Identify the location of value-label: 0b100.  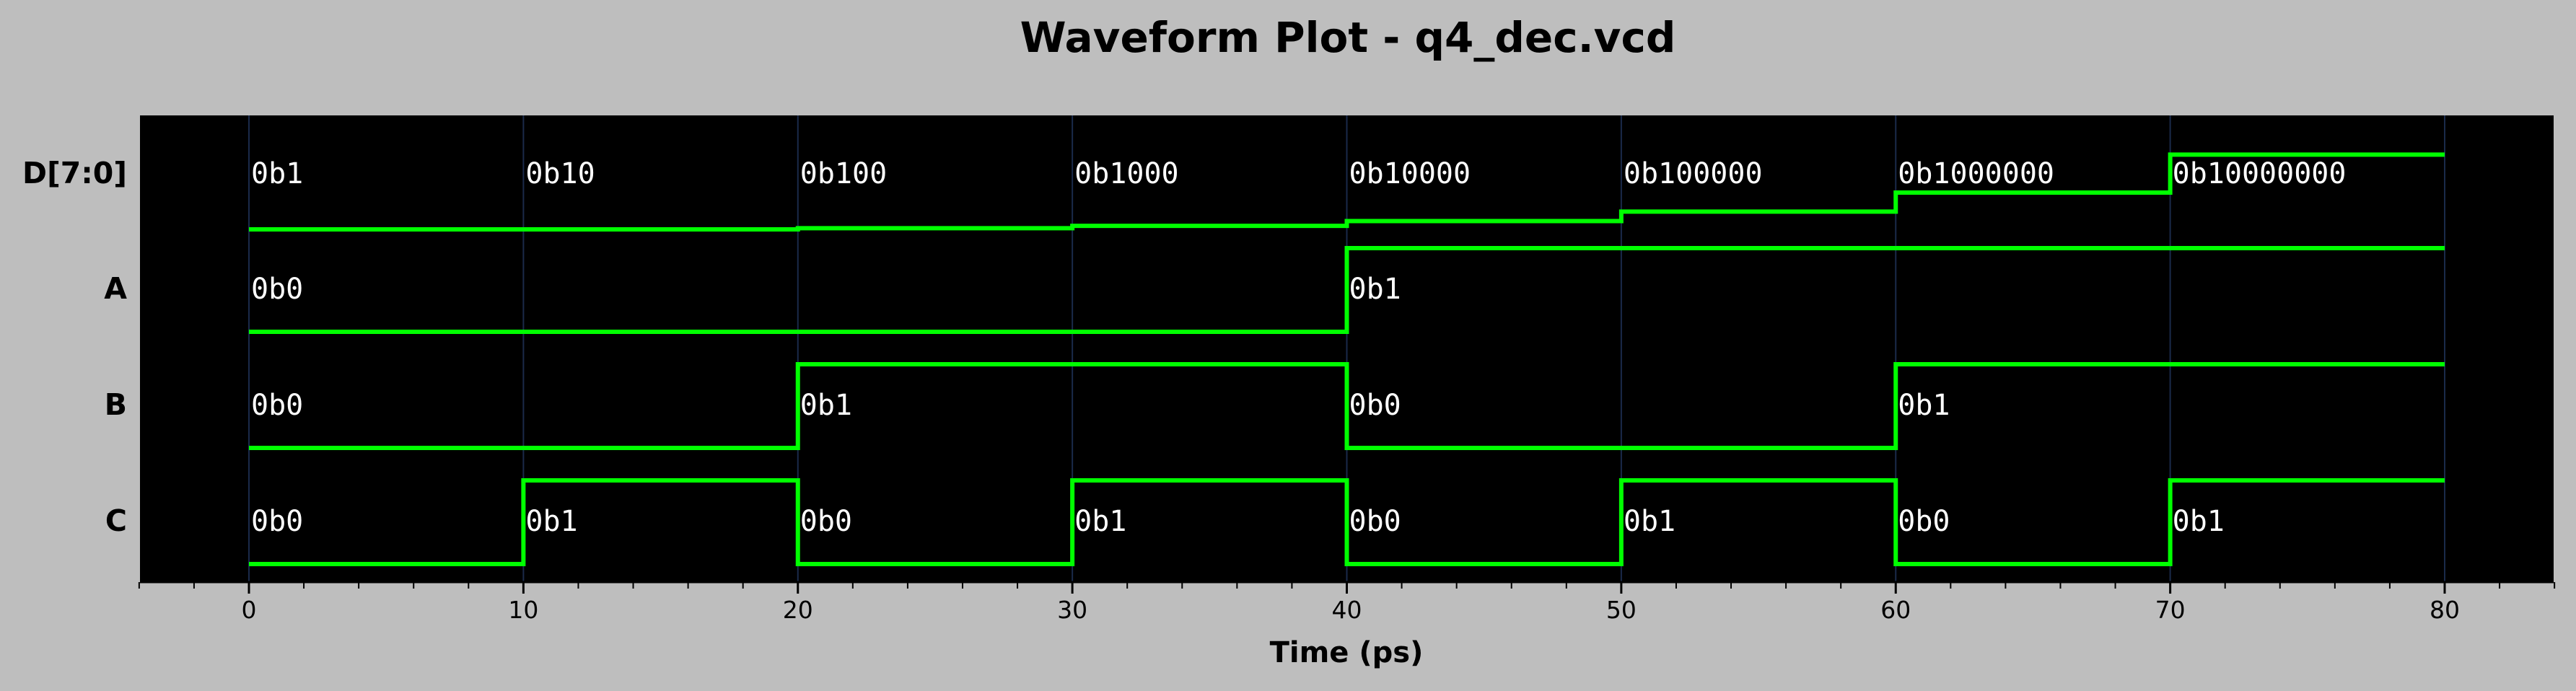
(843, 173).